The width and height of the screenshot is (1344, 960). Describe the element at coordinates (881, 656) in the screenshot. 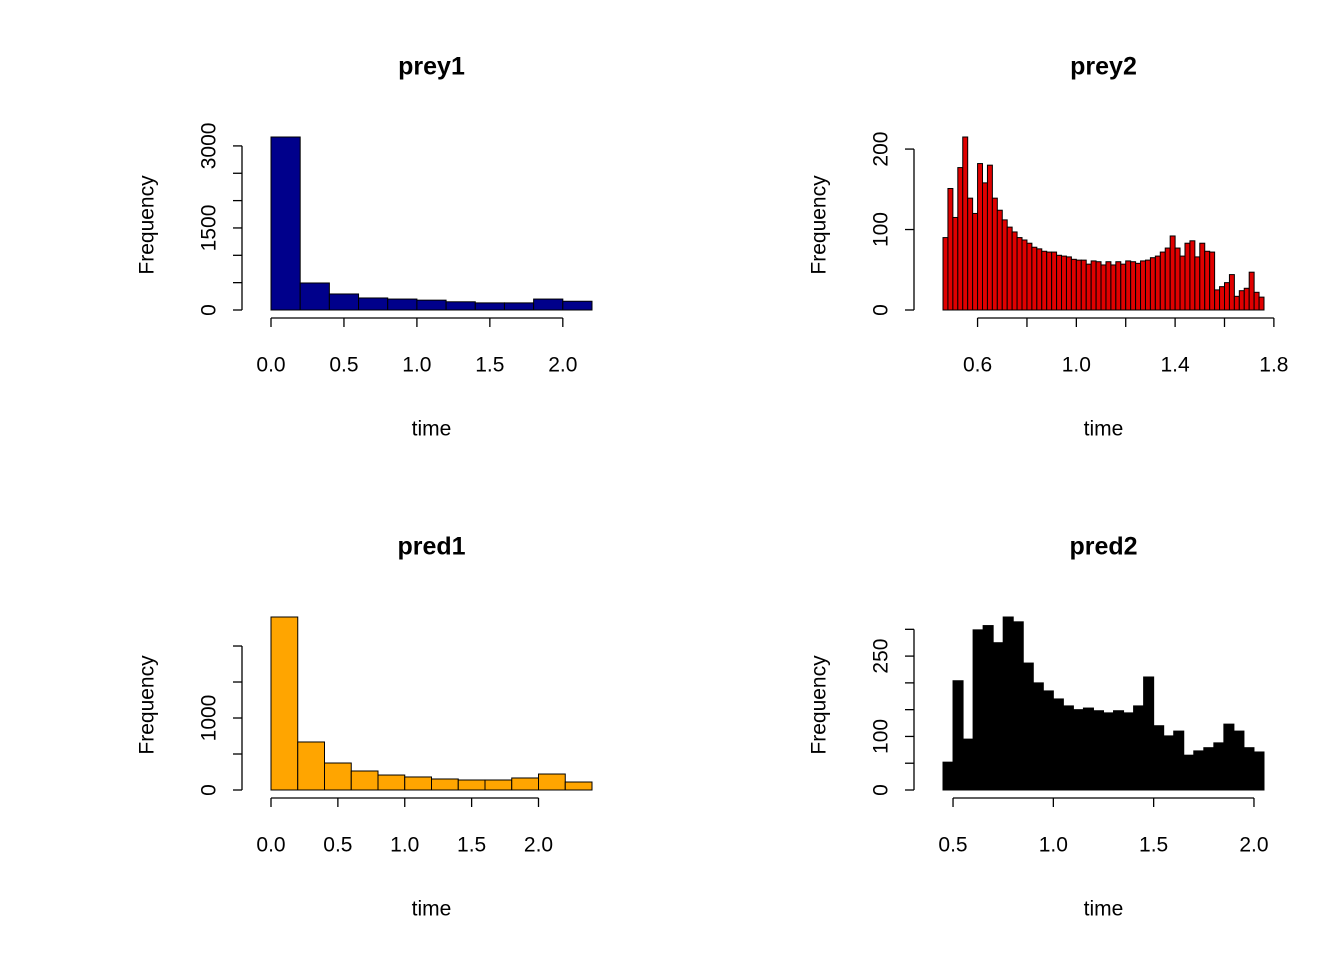

I see `y-tick-label: 250` at that location.